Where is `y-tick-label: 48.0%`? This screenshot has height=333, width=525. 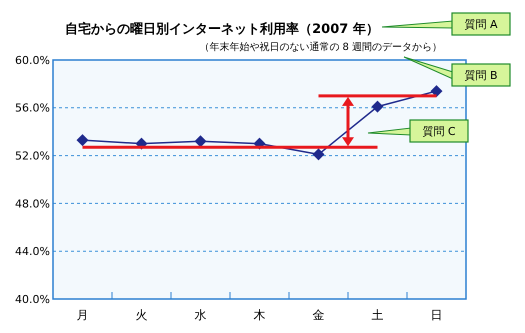 y-tick-label: 48.0% is located at coordinates (32, 203).